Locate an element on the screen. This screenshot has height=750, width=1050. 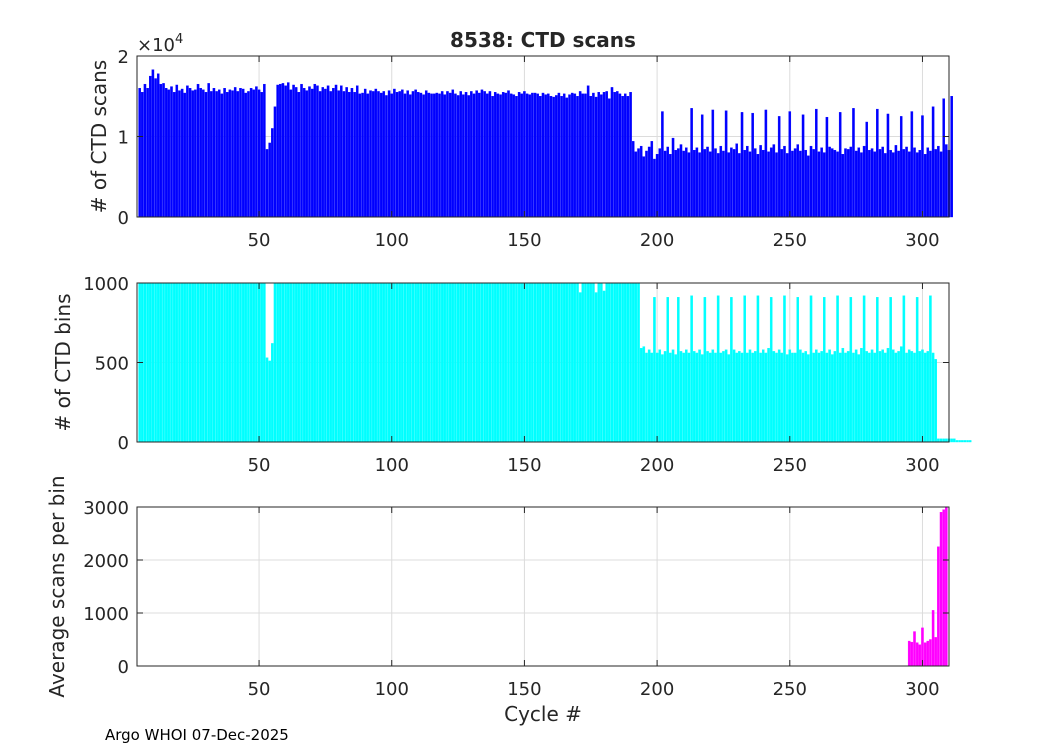
average-scans-x-tick-label: 300 is located at coordinates (922, 689).